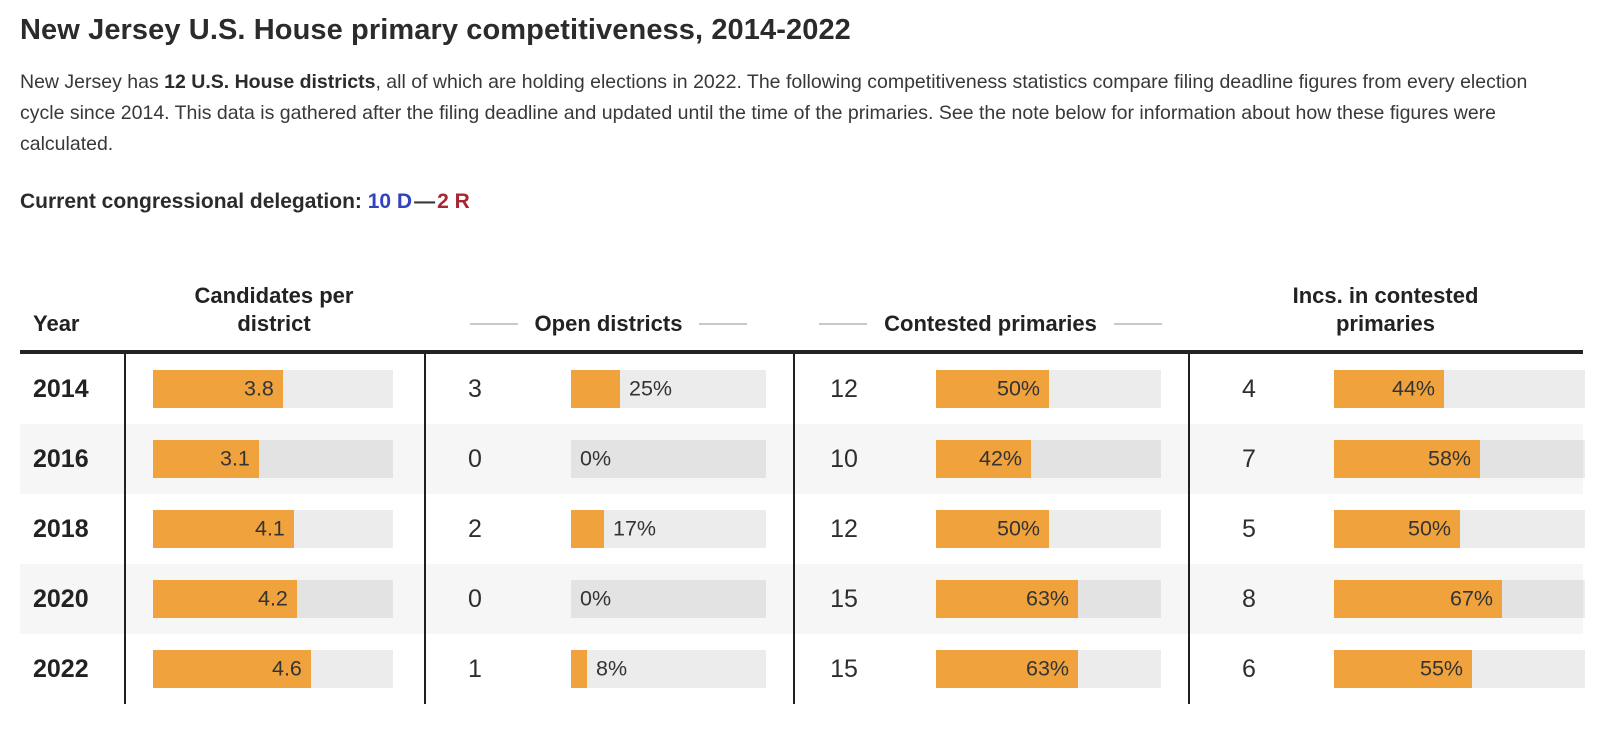 This screenshot has height=745, width=1600. What do you see at coordinates (1019, 388) in the screenshot?
I see `contested-primaries-bar-value: 50%` at bounding box center [1019, 388].